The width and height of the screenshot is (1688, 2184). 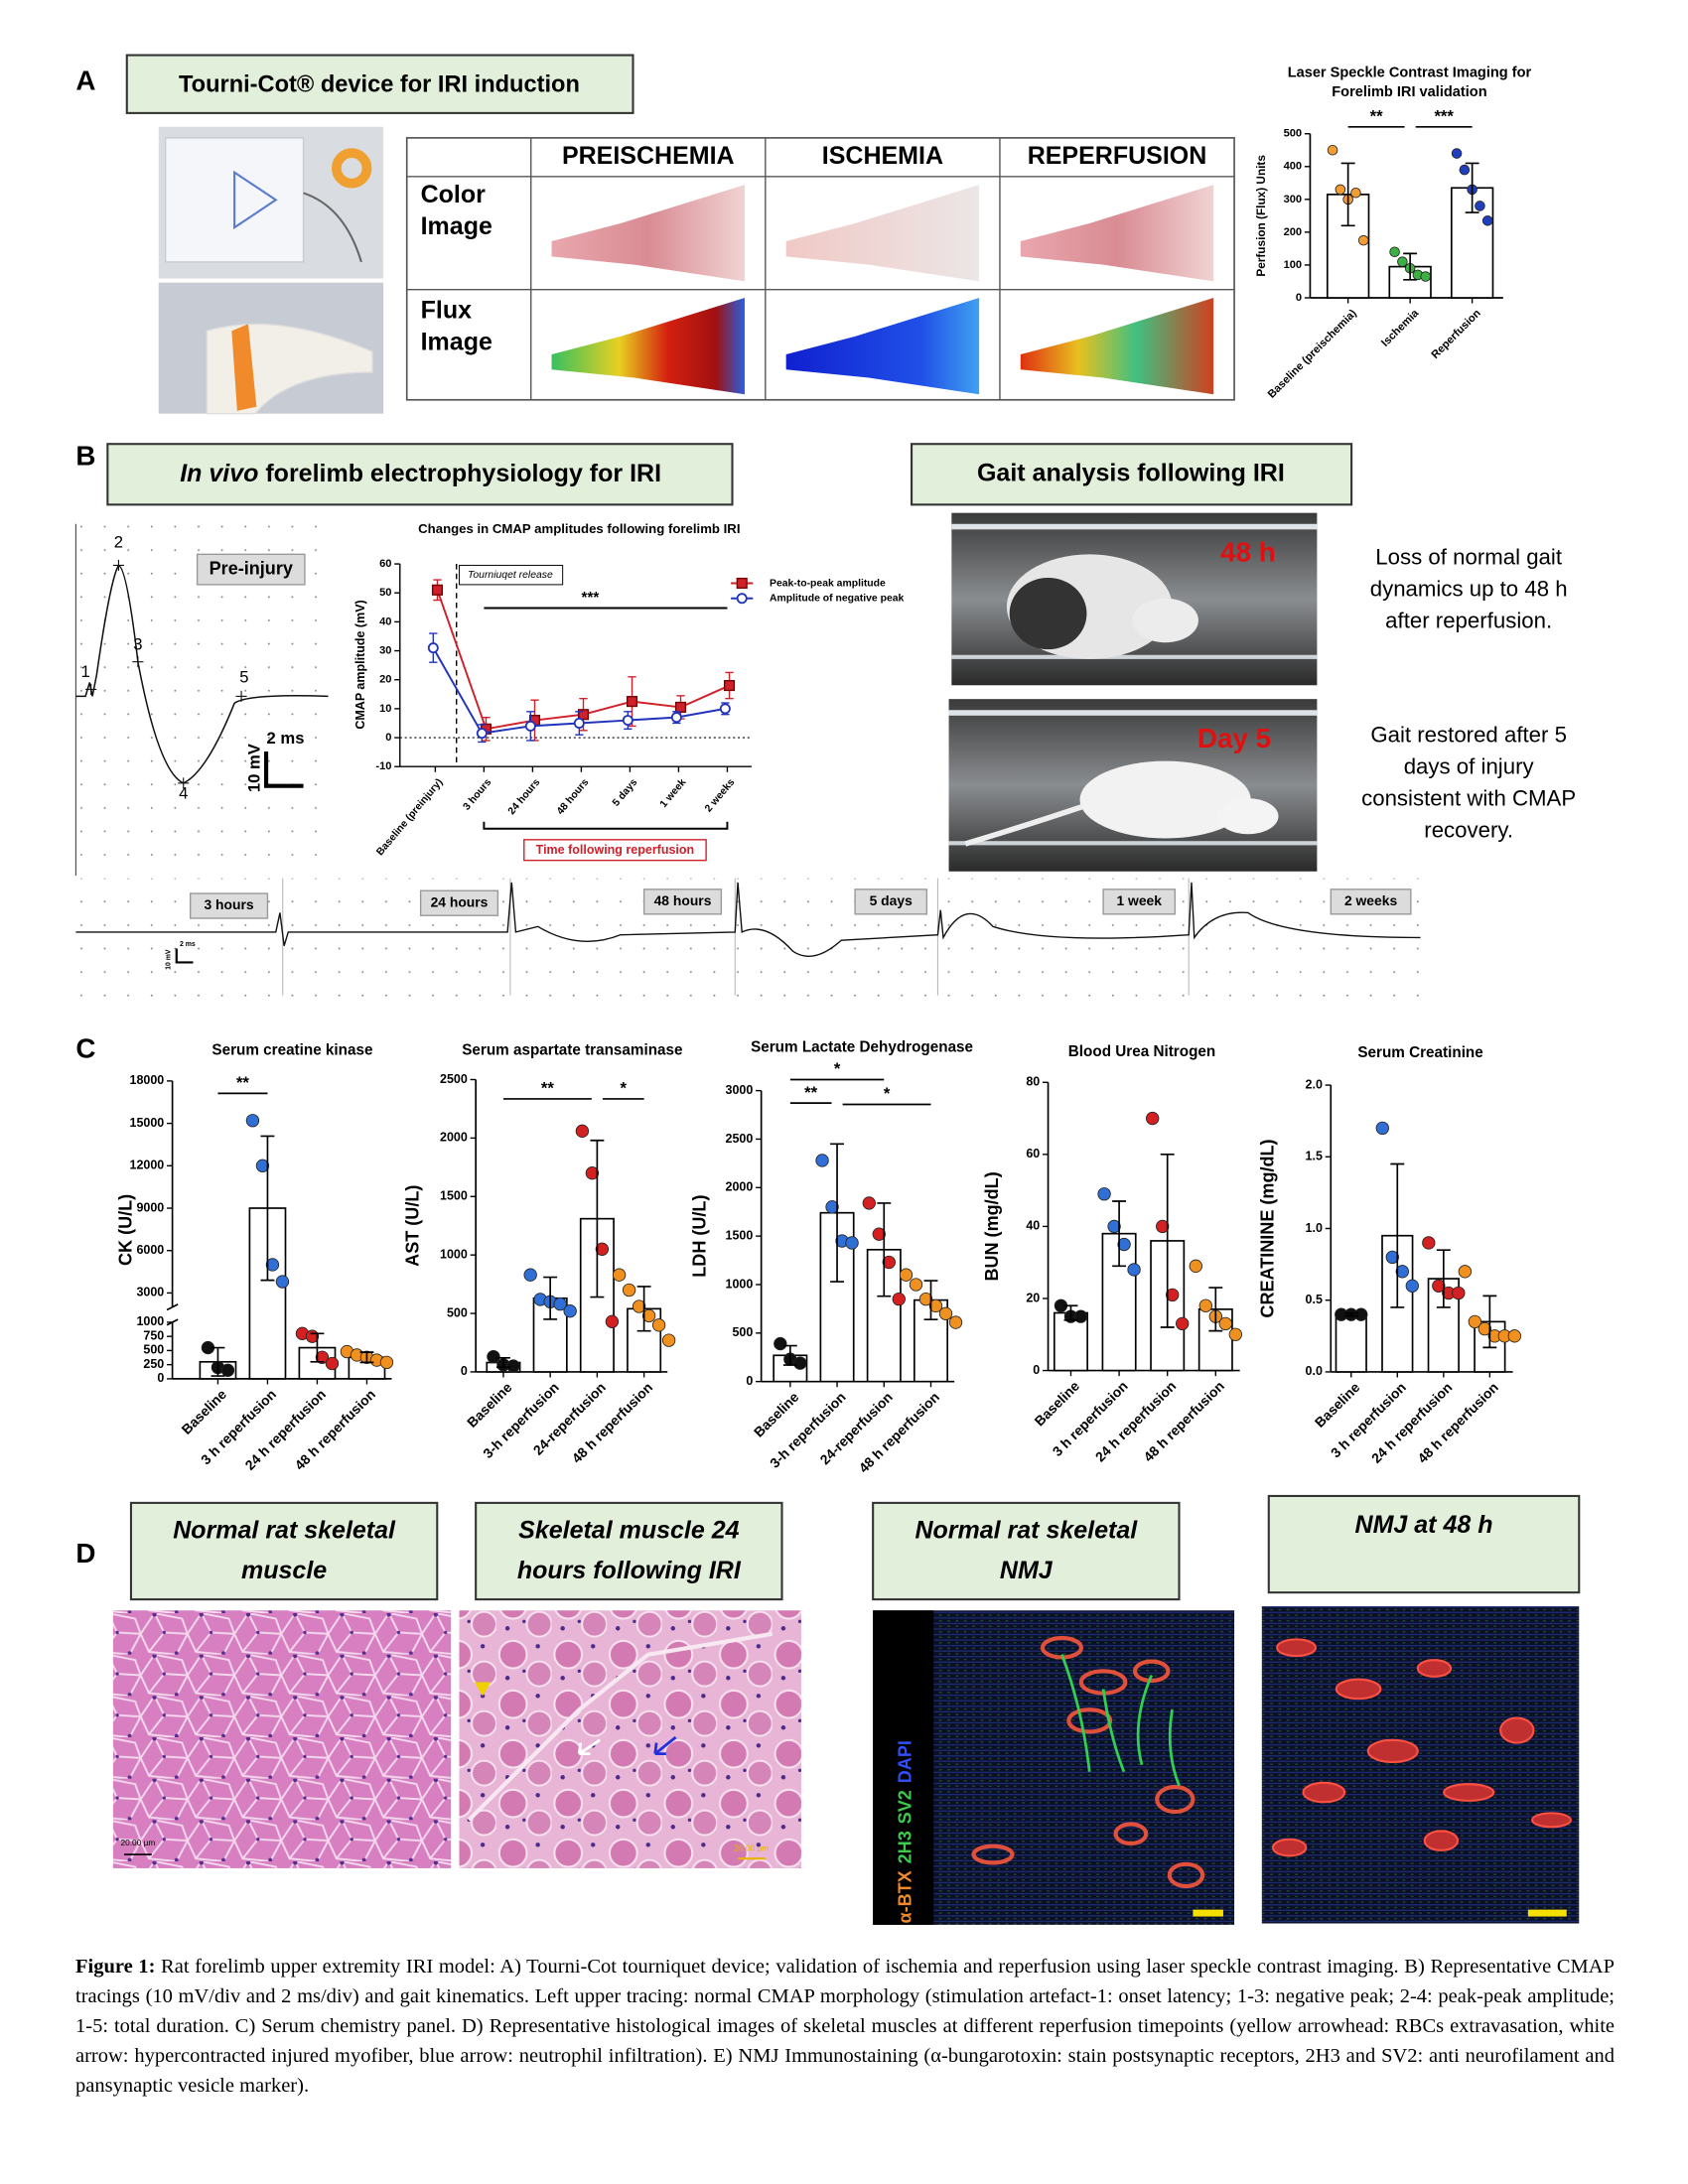 I want to click on panel-title: Gait analysis following IRI, so click(x=1131, y=472).